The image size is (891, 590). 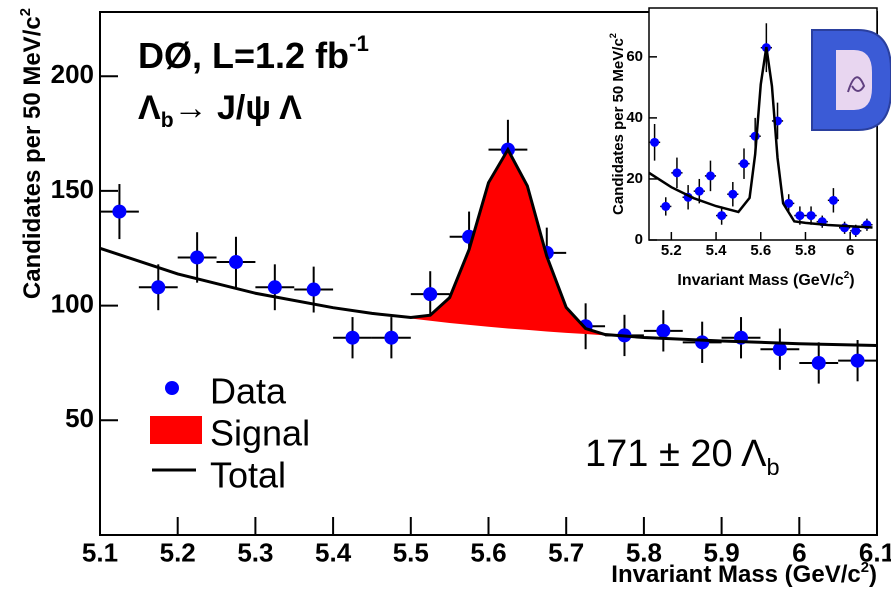 I want to click on y-tick-label: 0, so click(x=639, y=239).